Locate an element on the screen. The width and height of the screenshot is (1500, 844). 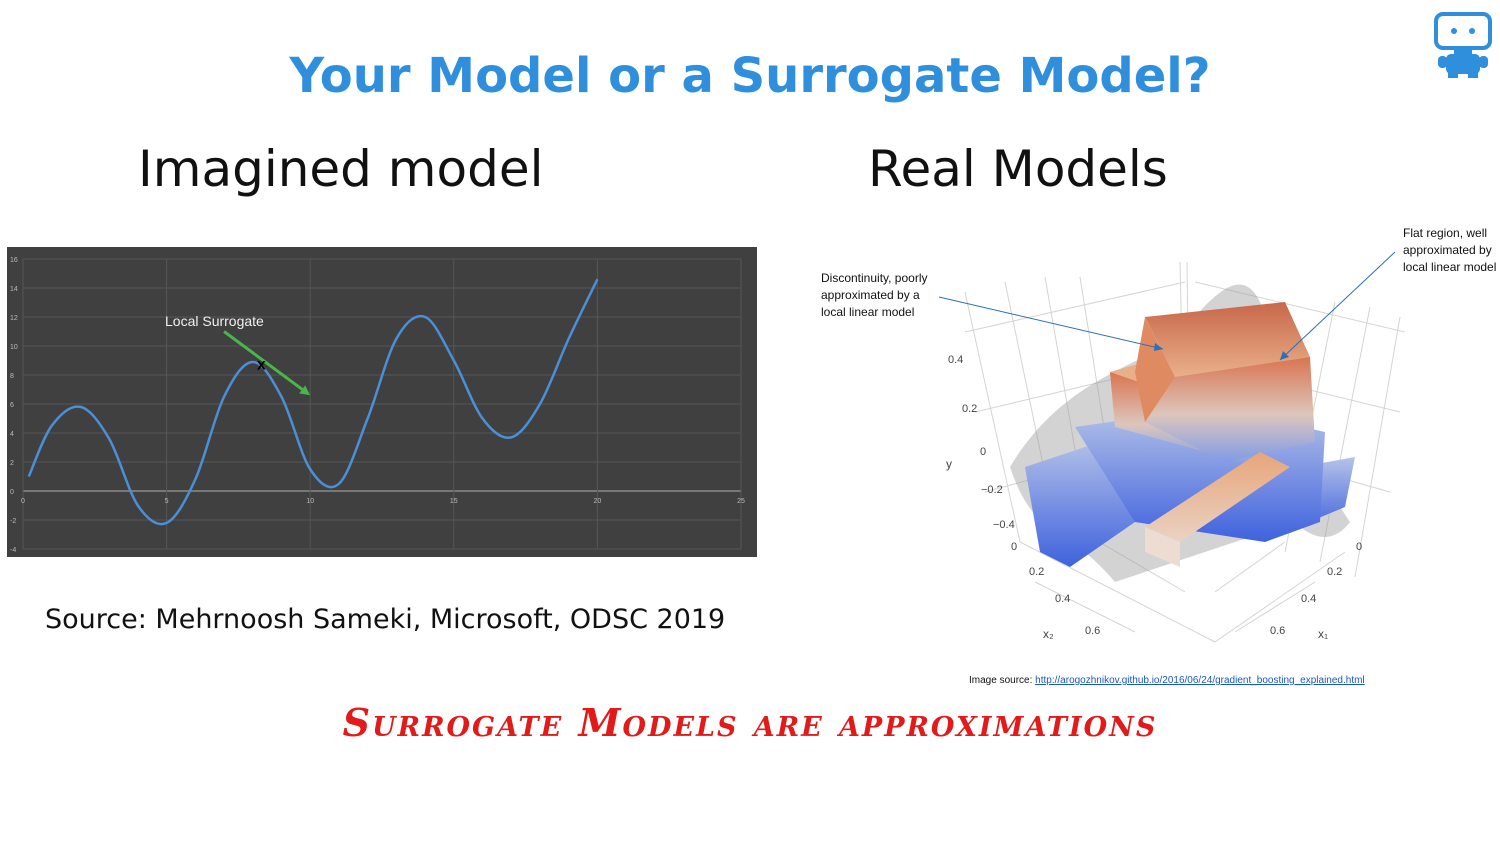
discontinuity-annotation-line2: approximated by a is located at coordinates (870, 295).